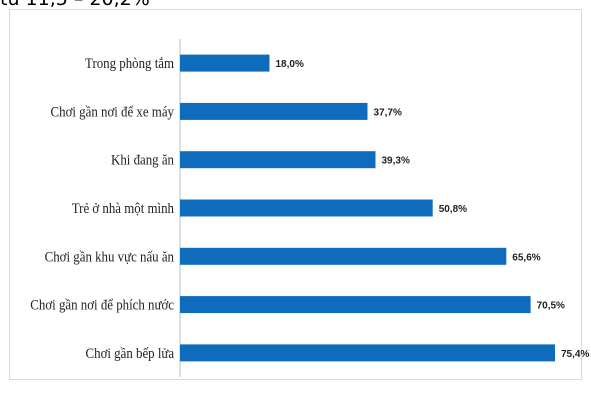 The height and width of the screenshot is (401, 591). Describe the element at coordinates (142, 161) in the screenshot. I see `category-label: Khi đang ăn` at that location.